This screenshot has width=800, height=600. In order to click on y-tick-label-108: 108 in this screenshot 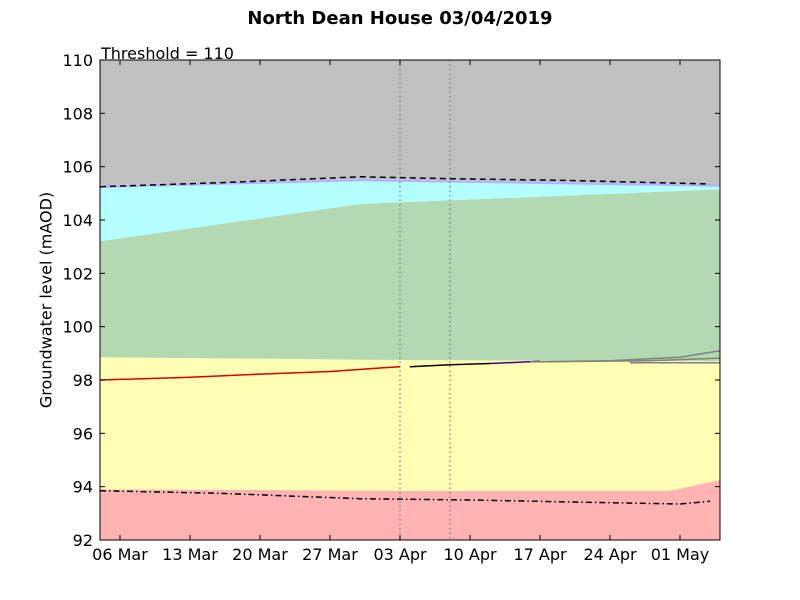, I will do `click(77, 113)`.